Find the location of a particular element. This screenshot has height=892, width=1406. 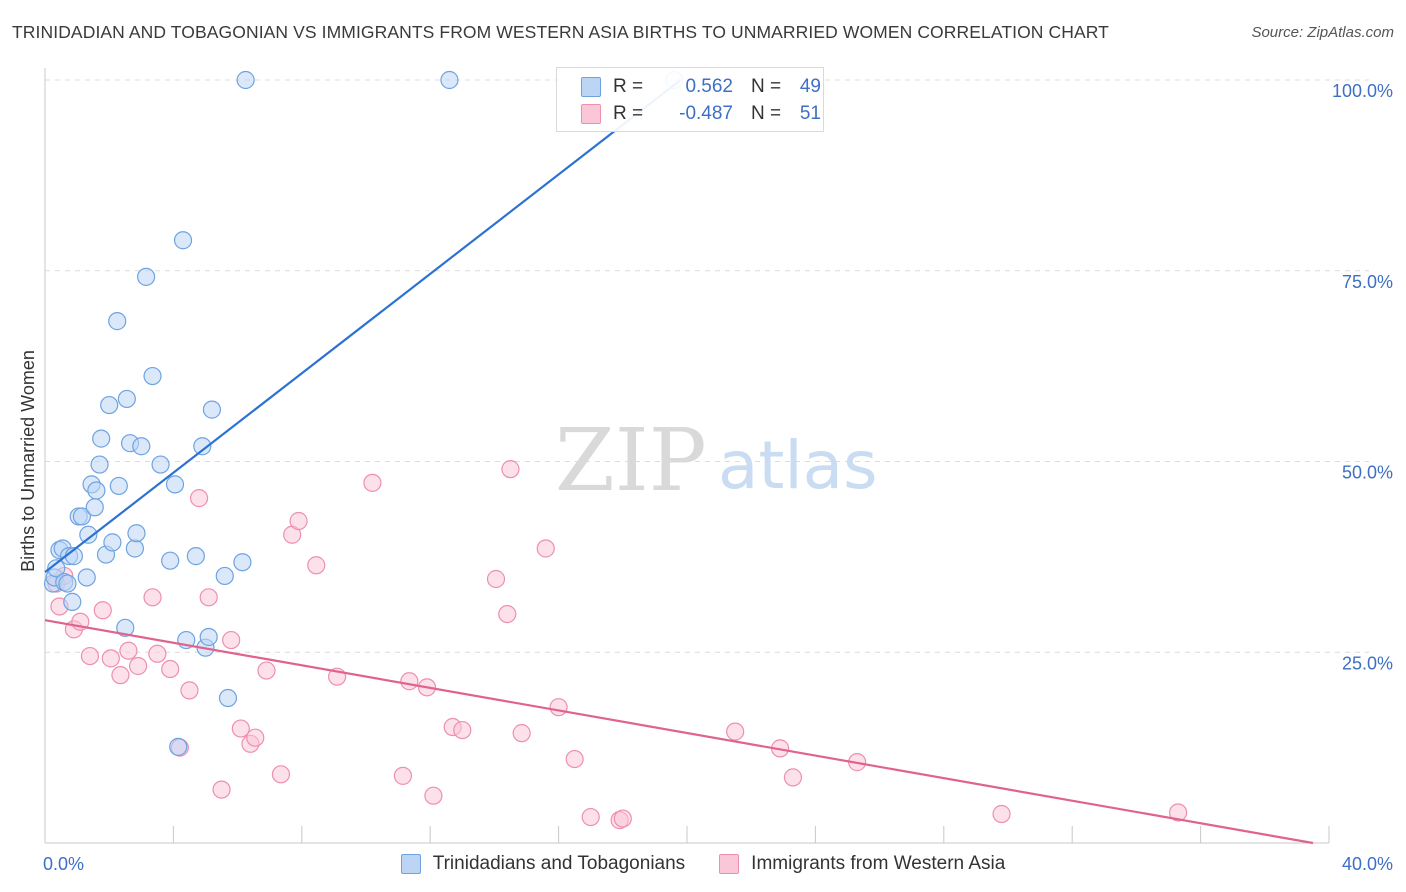

series-legend-item-pink: Immigrants from Western Asia is located at coordinates (862, 864).